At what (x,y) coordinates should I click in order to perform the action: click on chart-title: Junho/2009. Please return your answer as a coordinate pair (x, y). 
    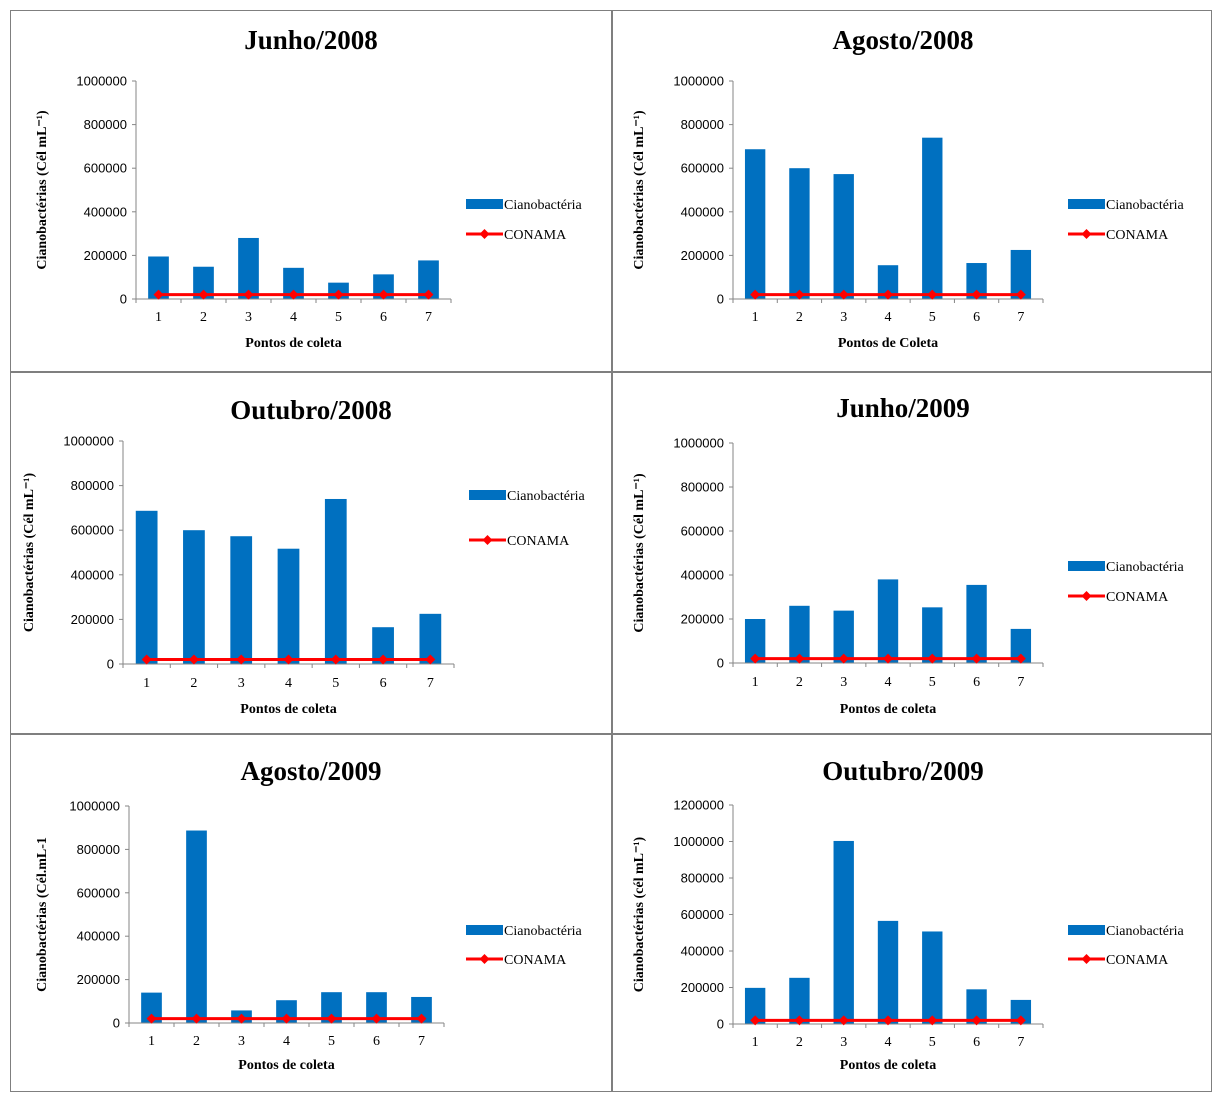
    Looking at the image, I should click on (903, 408).